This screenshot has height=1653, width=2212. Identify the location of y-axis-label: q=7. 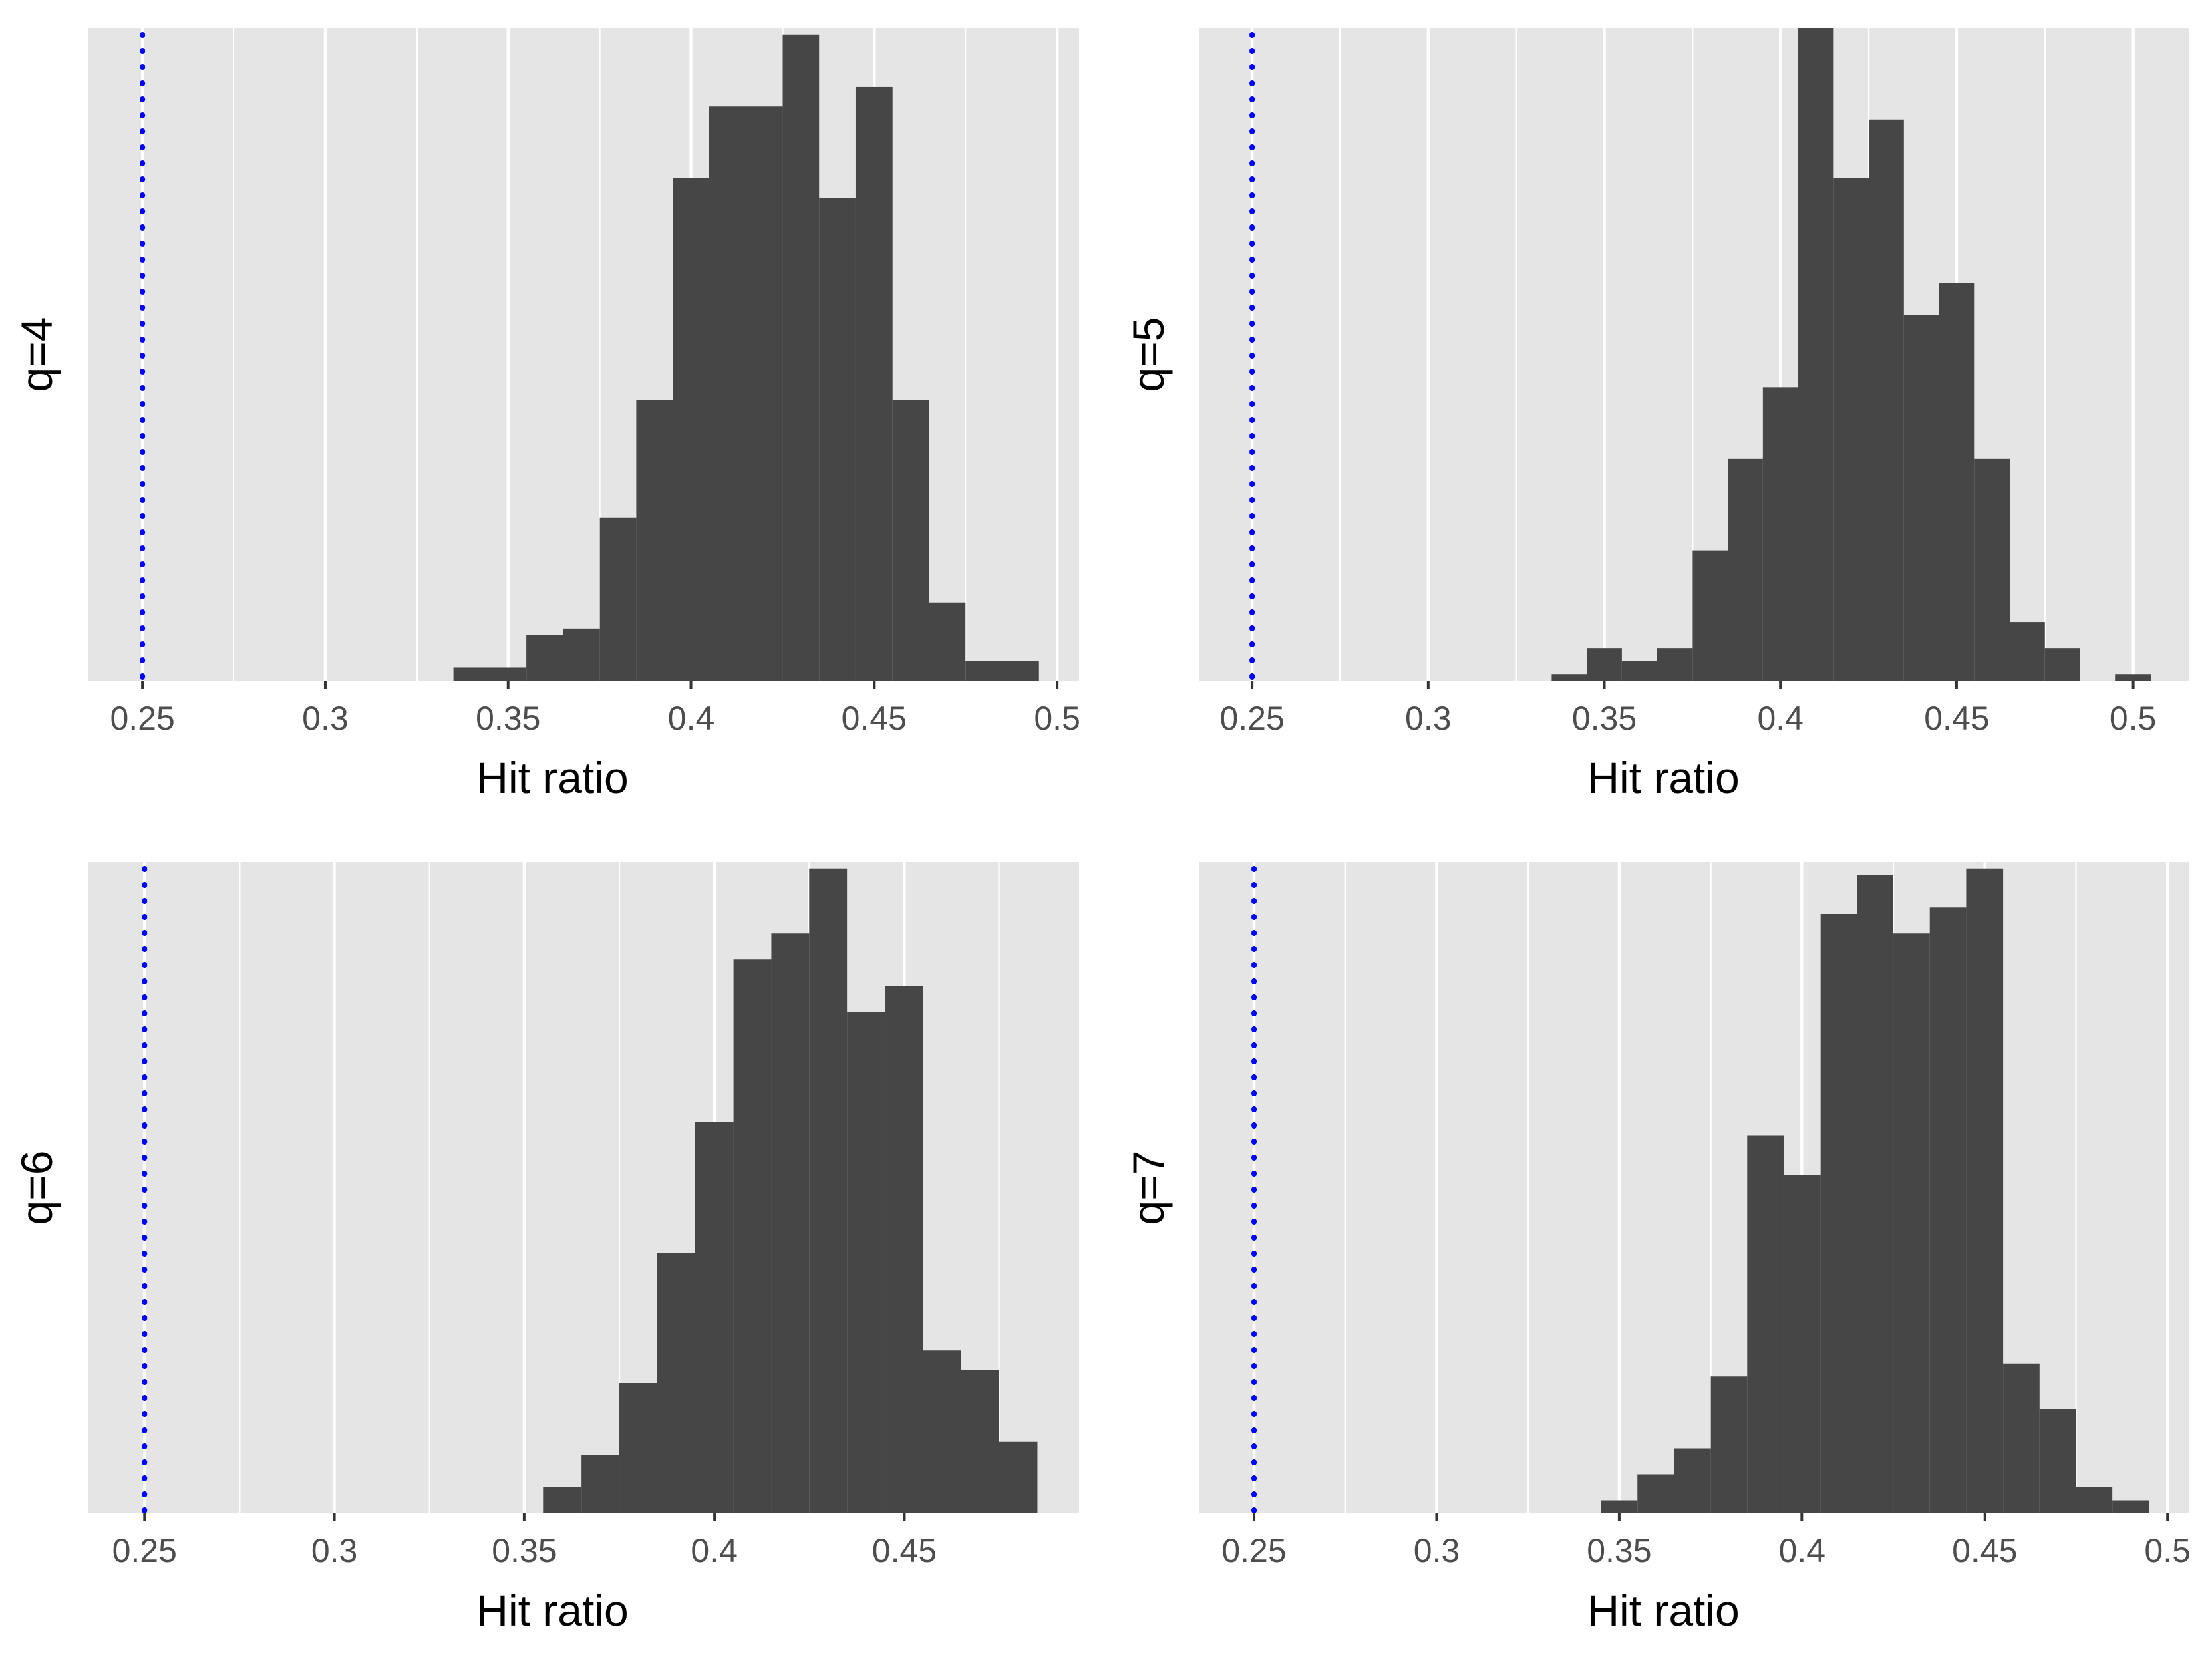
(1148, 1188).